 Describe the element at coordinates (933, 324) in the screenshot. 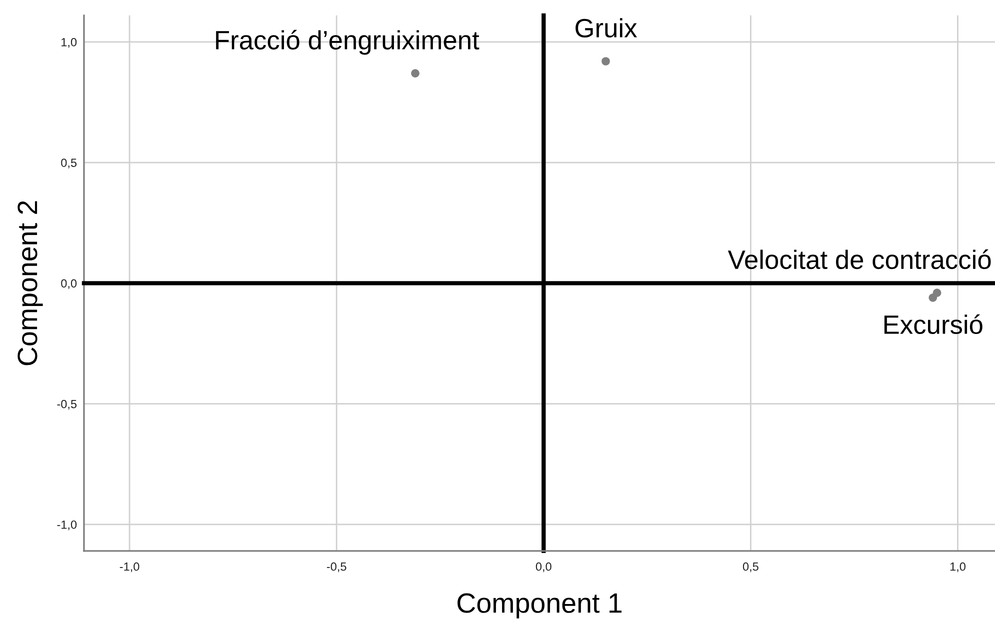

I see `annotation: Excursió` at that location.